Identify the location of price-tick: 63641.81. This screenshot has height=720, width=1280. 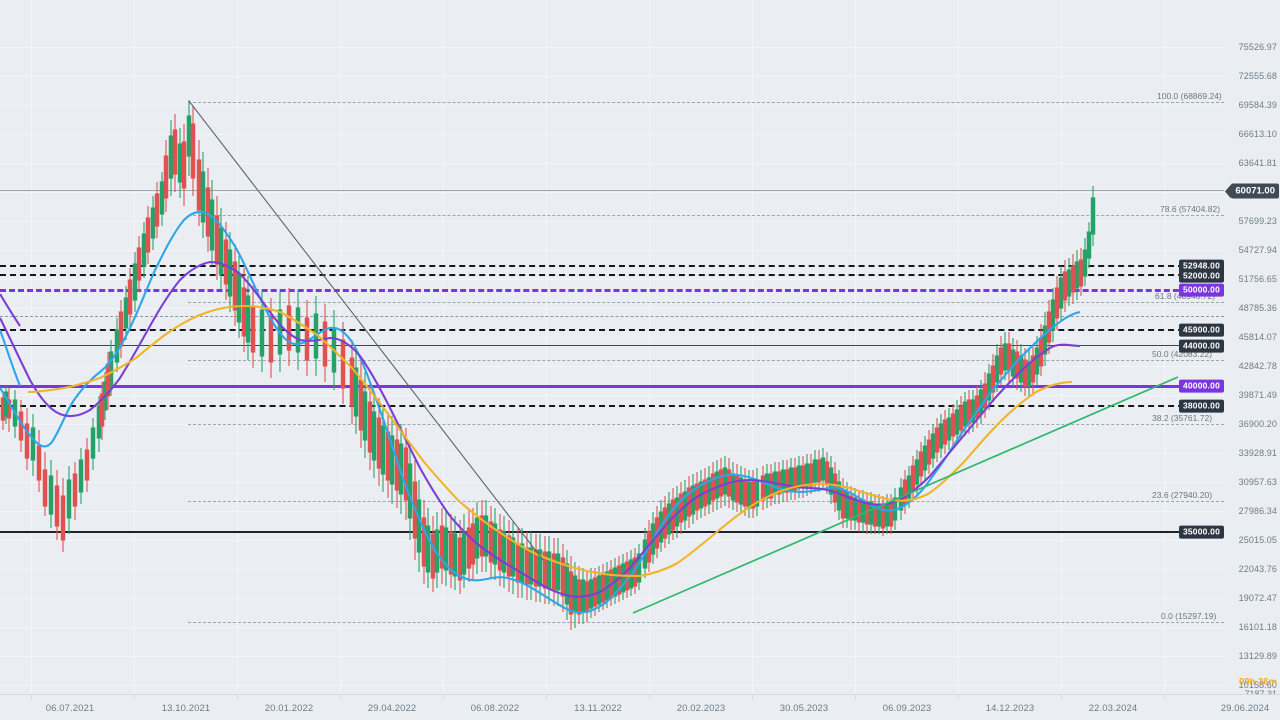
(1257, 163).